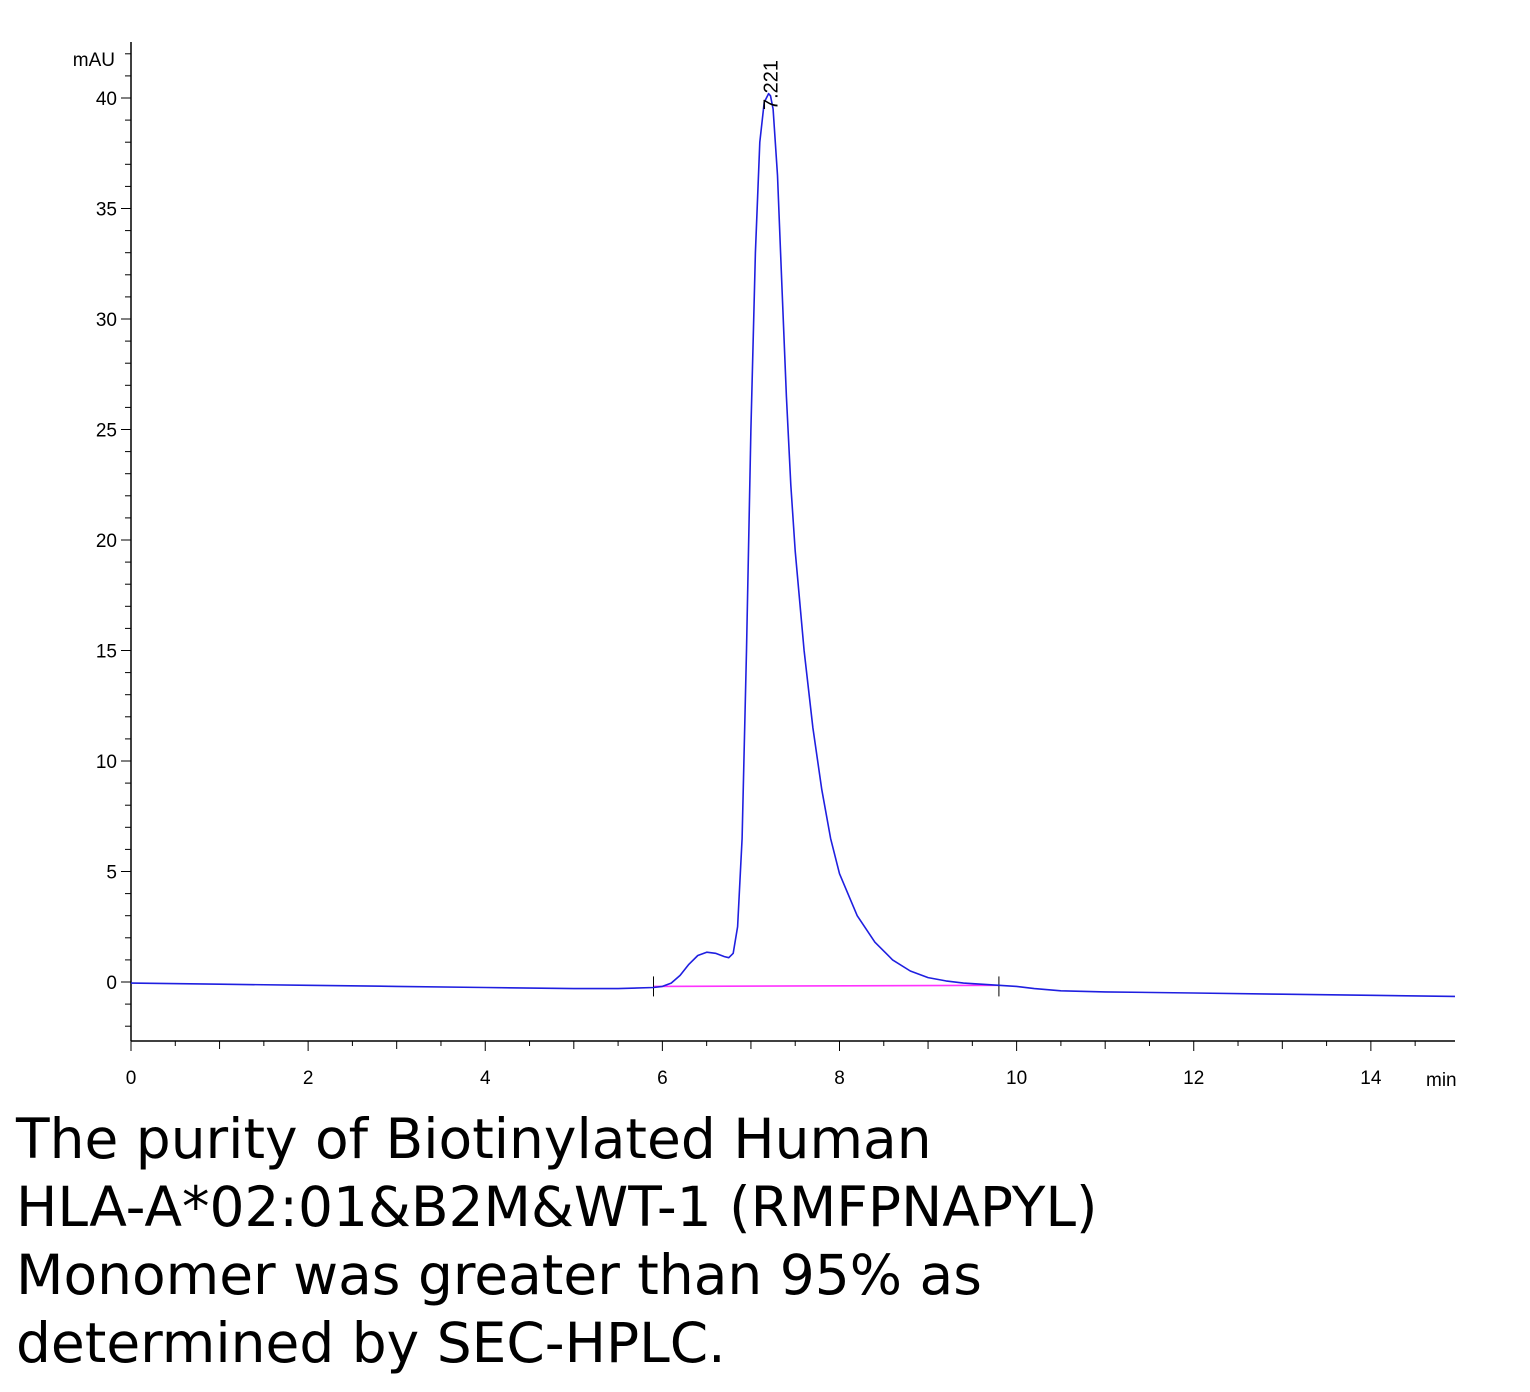 This screenshot has width=1530, height=1392. Describe the element at coordinates (1441, 1080) in the screenshot. I see `x-axis-unit-label: min` at that location.